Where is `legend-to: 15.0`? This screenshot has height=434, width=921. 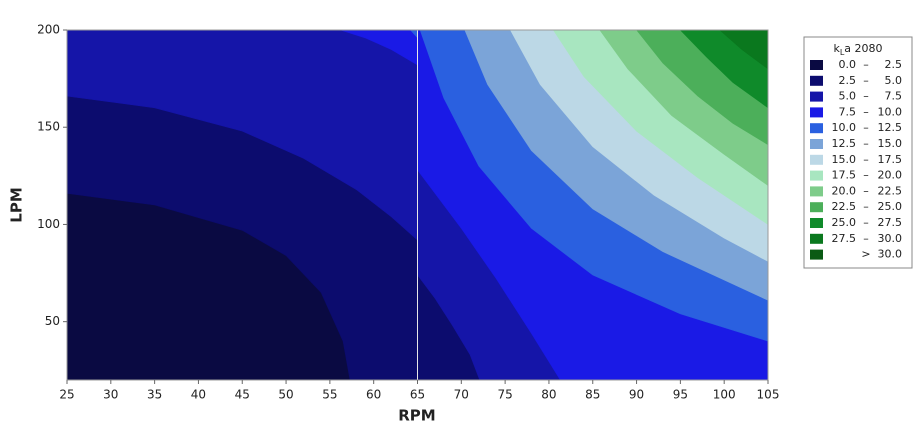 legend-to: 15.0 is located at coordinates (890, 143).